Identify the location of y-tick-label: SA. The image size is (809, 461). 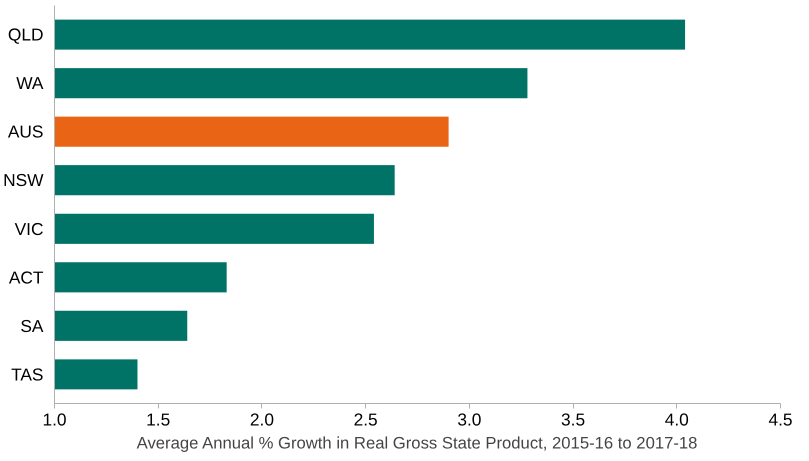
(32, 326).